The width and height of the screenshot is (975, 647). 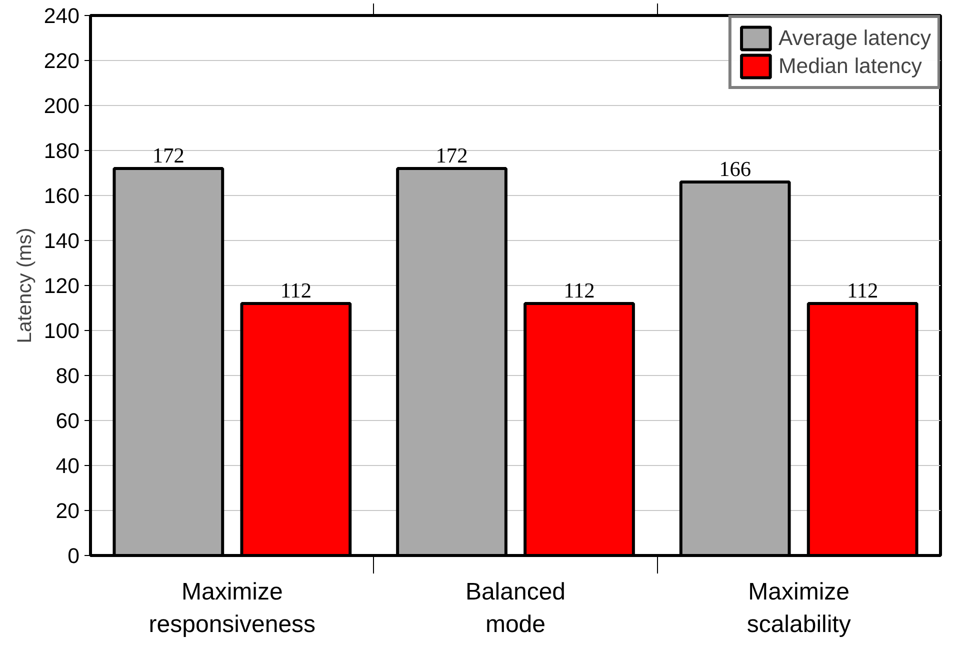 I want to click on y-tick-label: 120, so click(x=62, y=286).